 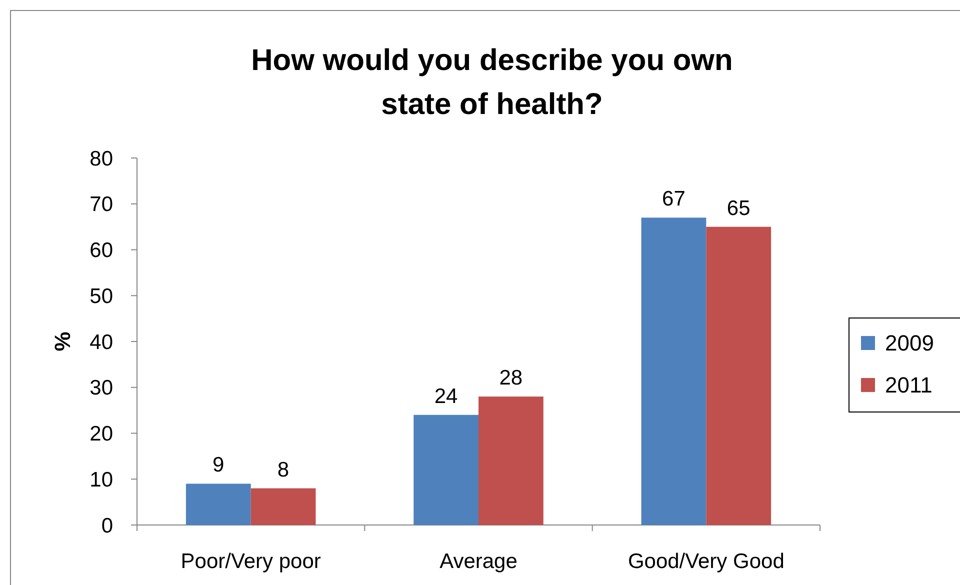 What do you see at coordinates (492, 82) in the screenshot?
I see `chart-title: How would you describe you own state of health?` at bounding box center [492, 82].